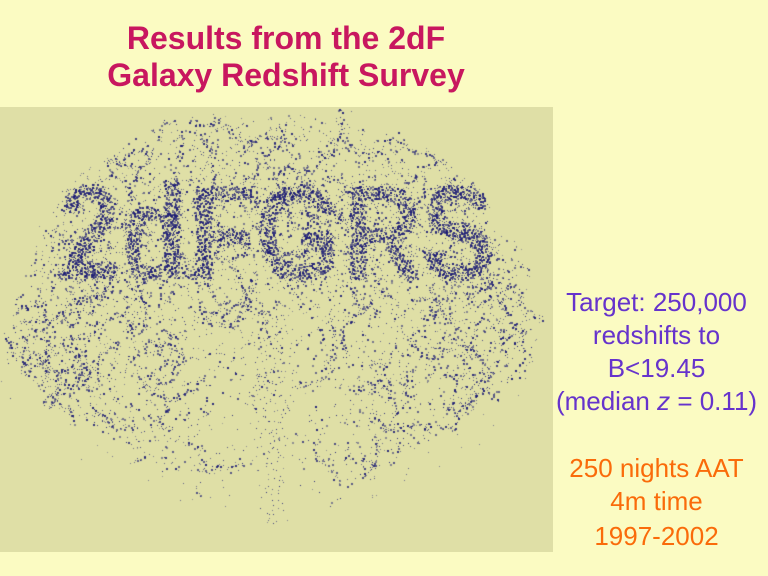 The width and height of the screenshot is (768, 576). Describe the element at coordinates (656, 368) in the screenshot. I see `target-note-line: B<19.45` at that location.